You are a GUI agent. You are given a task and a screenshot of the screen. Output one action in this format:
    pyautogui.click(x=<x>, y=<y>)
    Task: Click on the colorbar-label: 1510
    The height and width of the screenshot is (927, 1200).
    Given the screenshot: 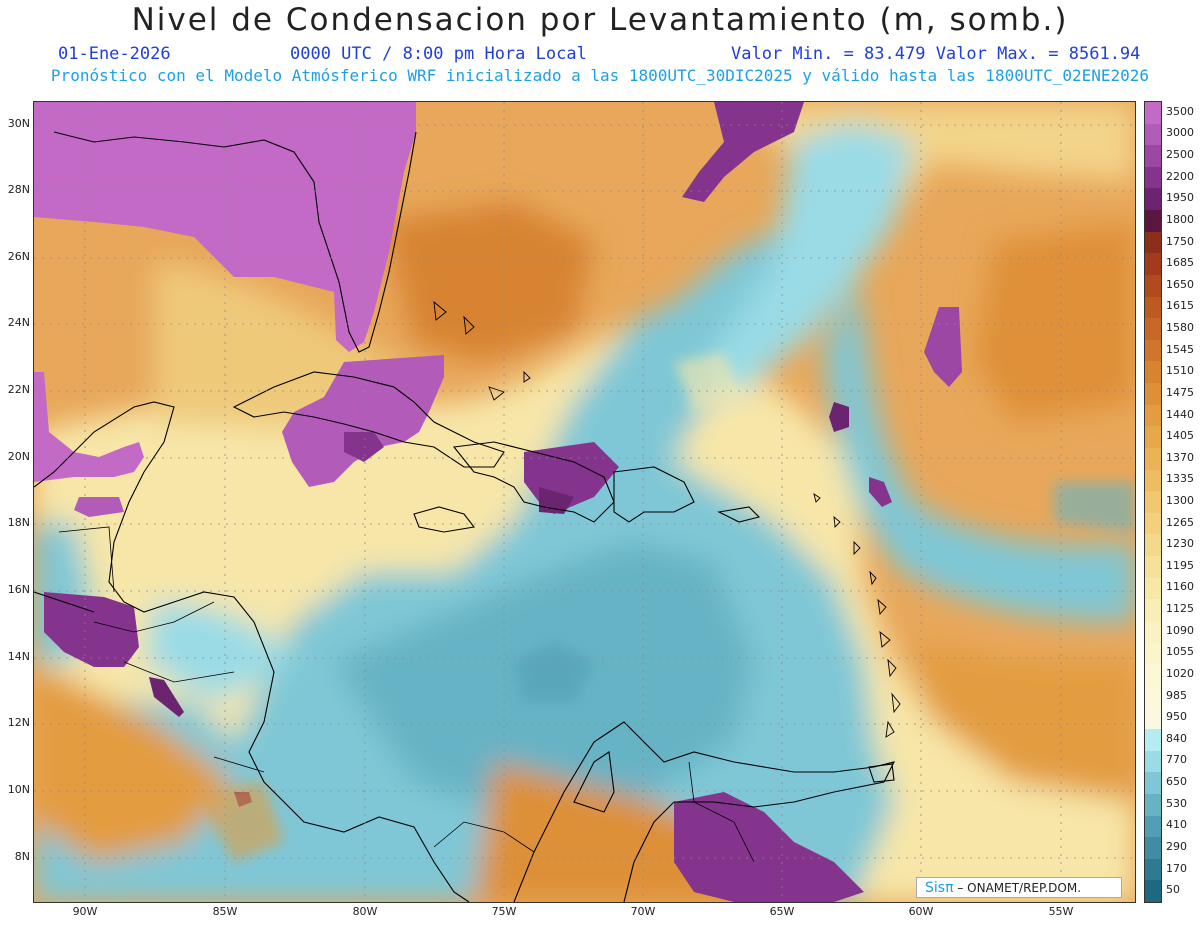 What is the action you would take?
    pyautogui.click(x=1180, y=371)
    